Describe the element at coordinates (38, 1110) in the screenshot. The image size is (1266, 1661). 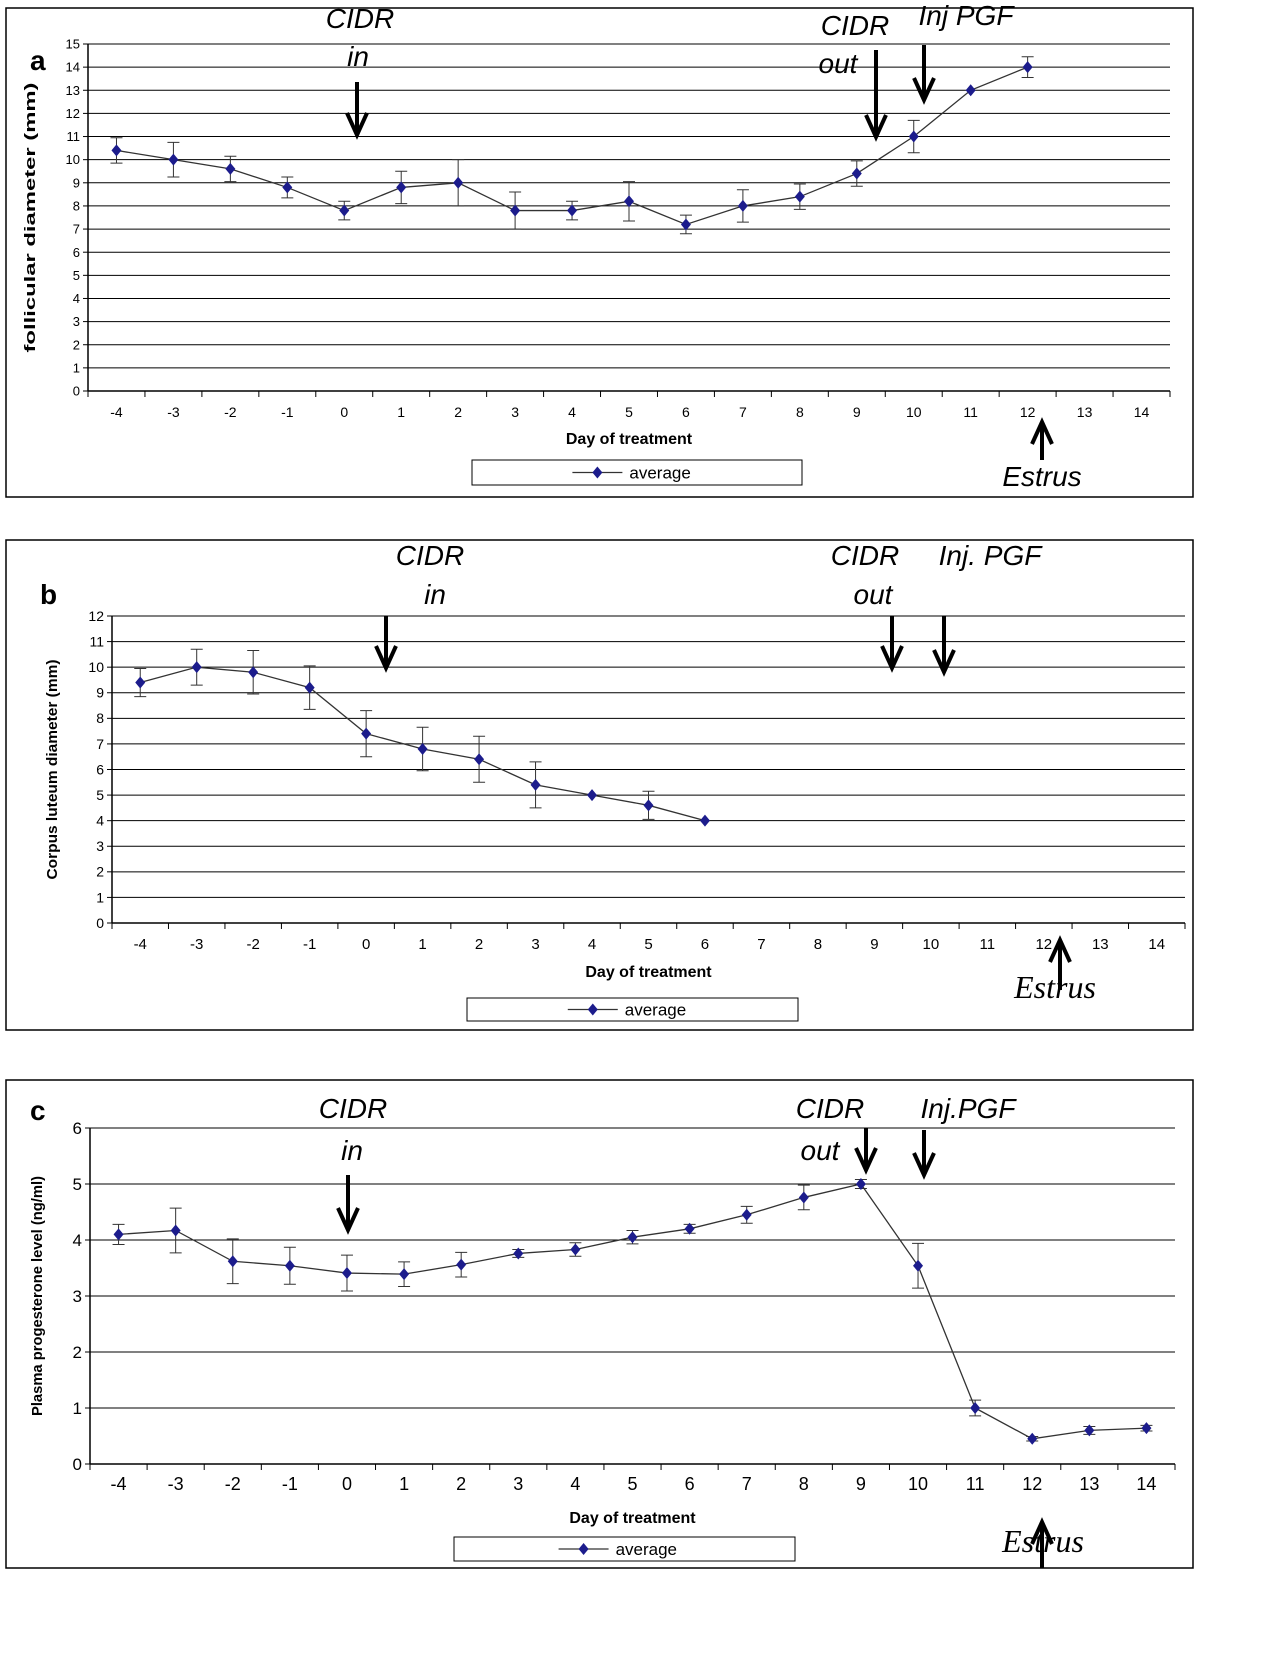
I see `panel-label: c` at that location.